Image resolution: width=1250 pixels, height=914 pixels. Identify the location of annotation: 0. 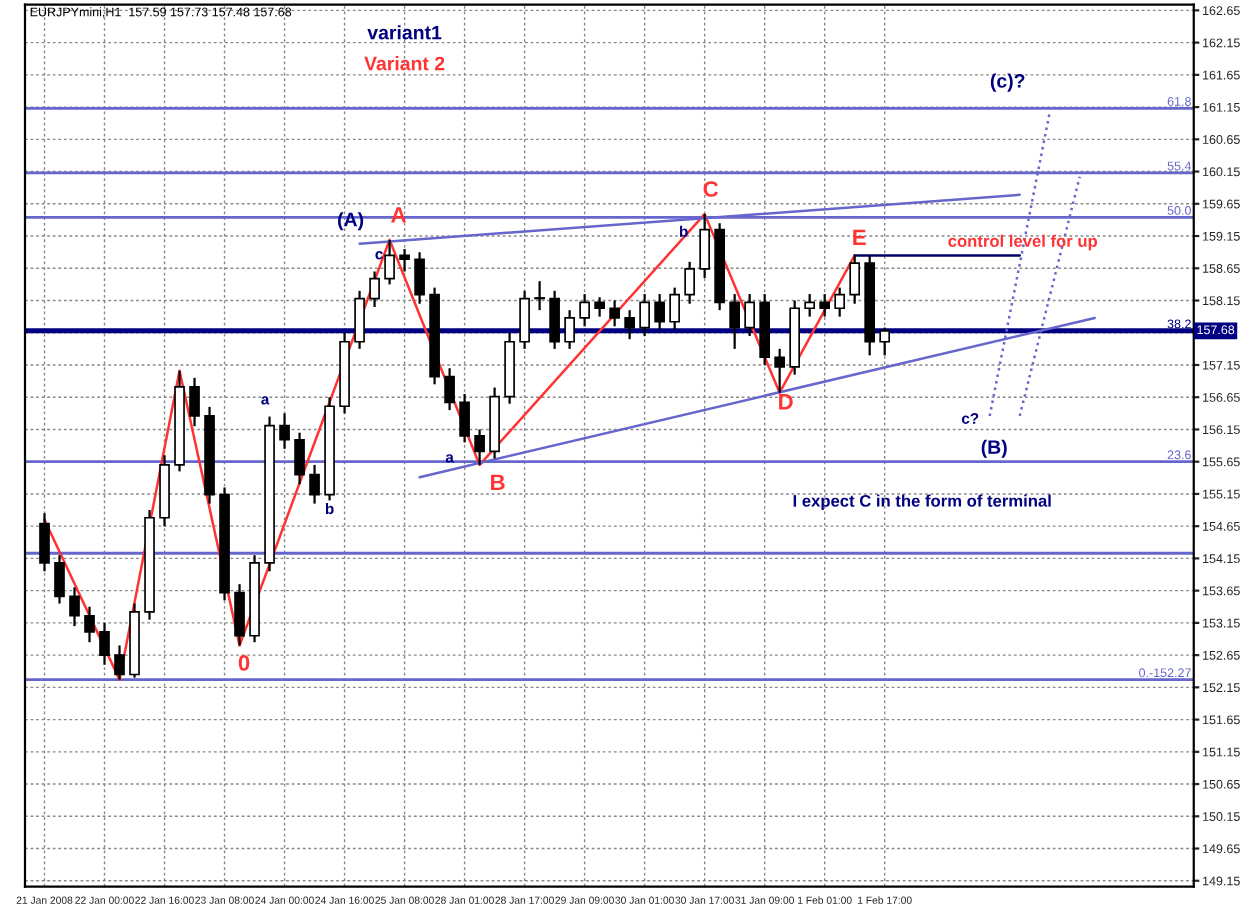
(244, 663).